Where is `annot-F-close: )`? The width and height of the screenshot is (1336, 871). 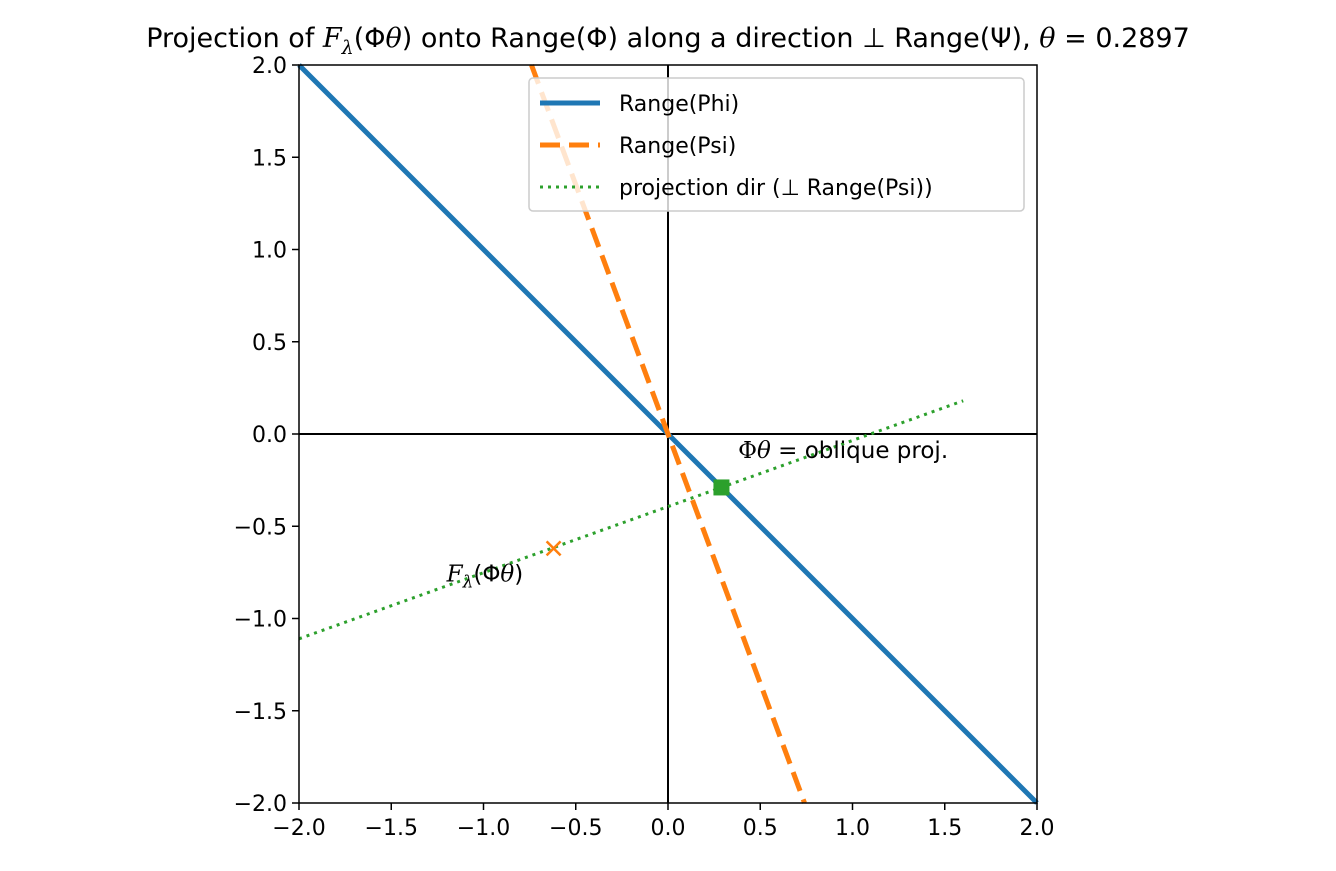 annot-F-close: ) is located at coordinates (518, 575).